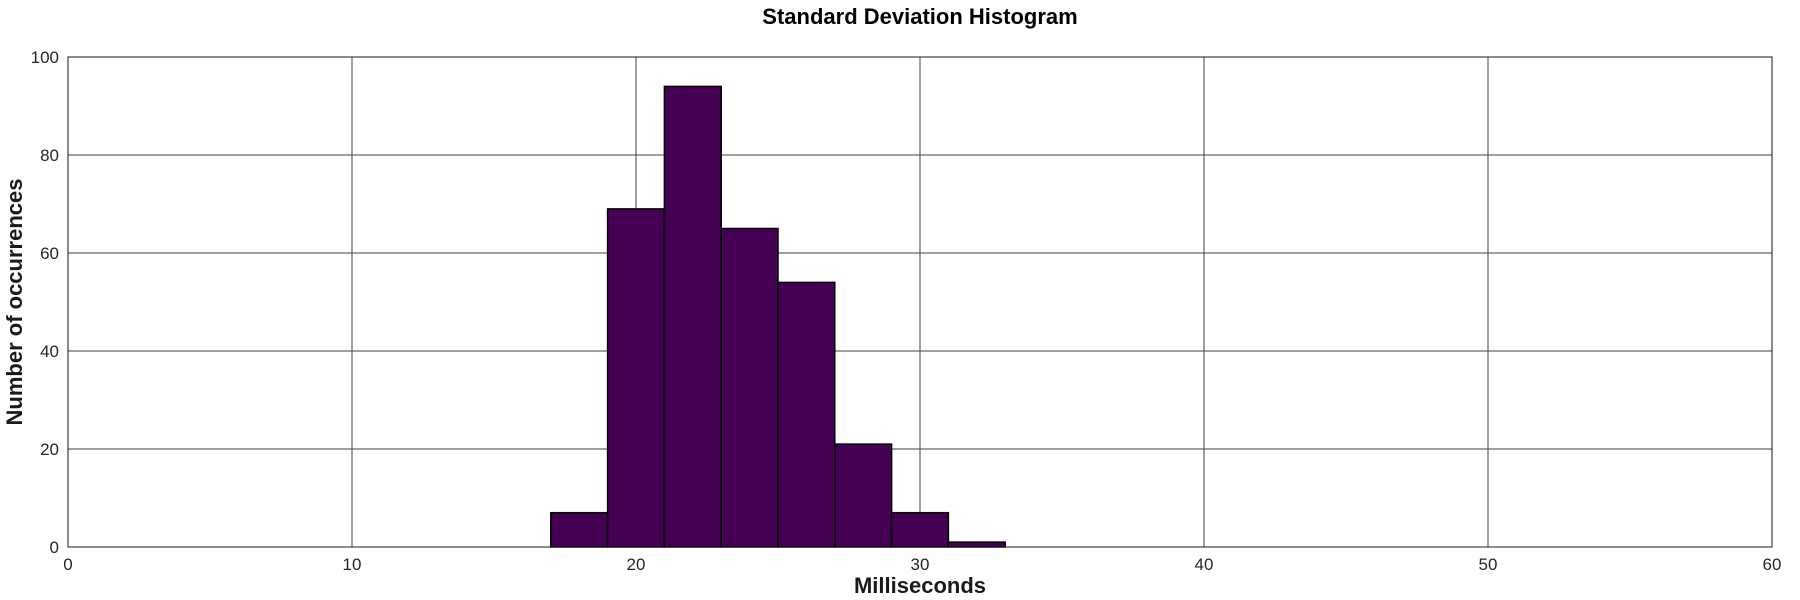  I want to click on y-tick-label: 0, so click(54, 547).